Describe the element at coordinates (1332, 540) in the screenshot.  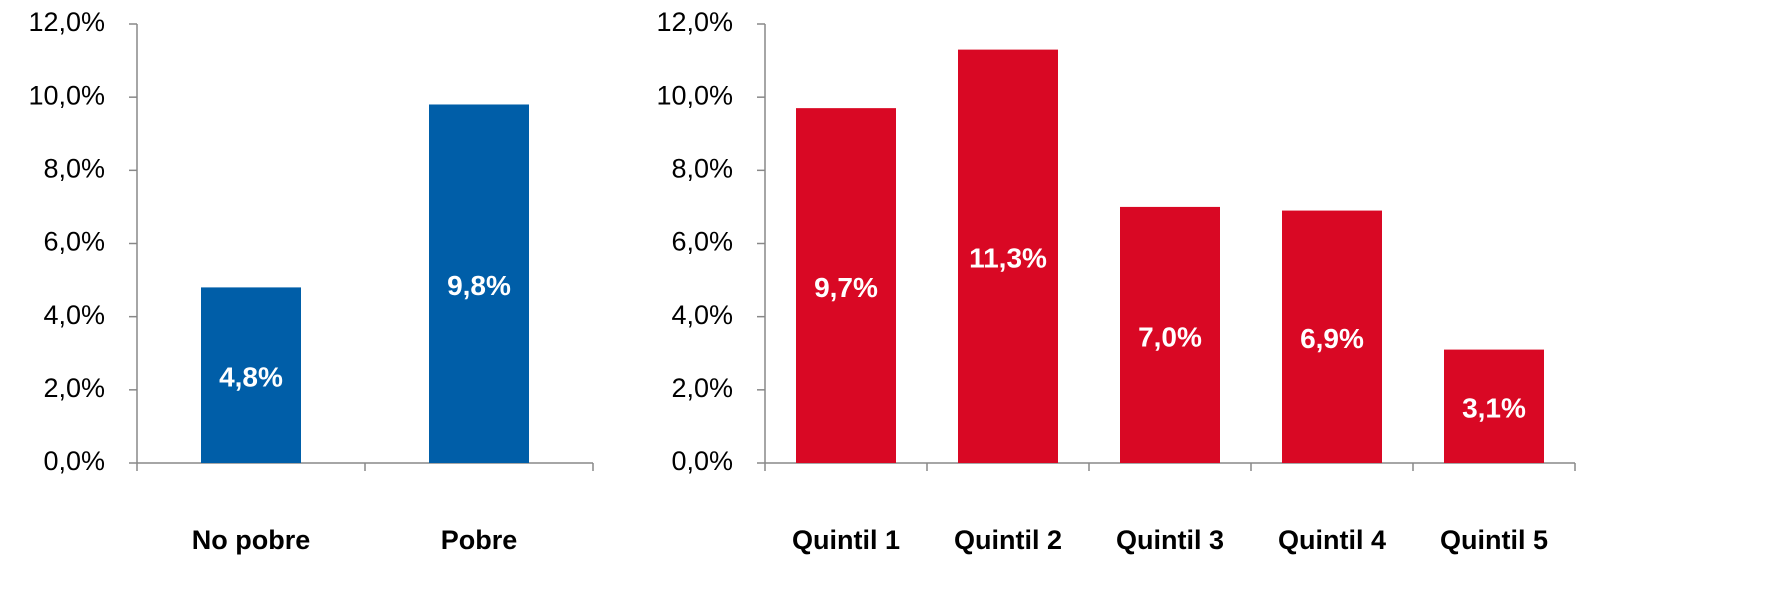
I see `x-tick-label: Quintil 4` at that location.